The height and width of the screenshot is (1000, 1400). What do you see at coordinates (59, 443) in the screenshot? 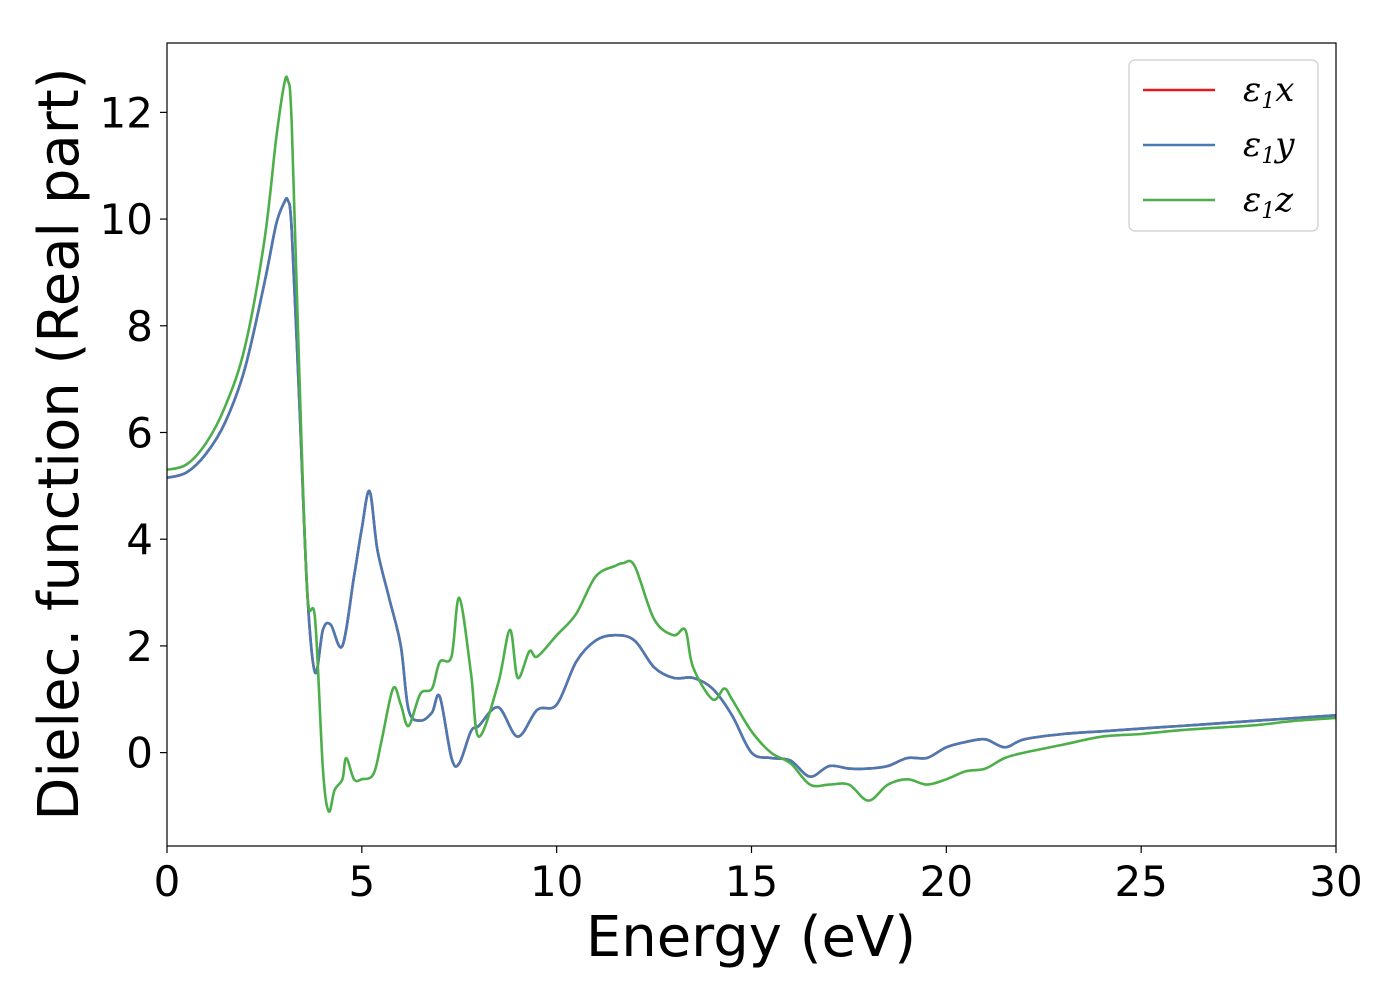
I see `y-axis-label: Dielec. function (Real part)` at bounding box center [59, 443].